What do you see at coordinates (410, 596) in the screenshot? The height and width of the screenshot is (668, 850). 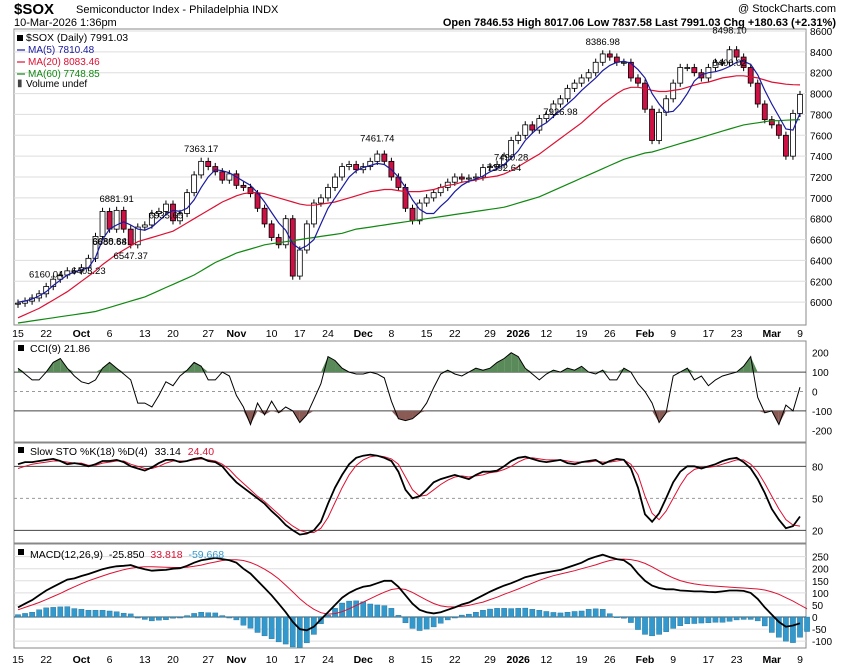 I see `macd-panel` at bounding box center [410, 596].